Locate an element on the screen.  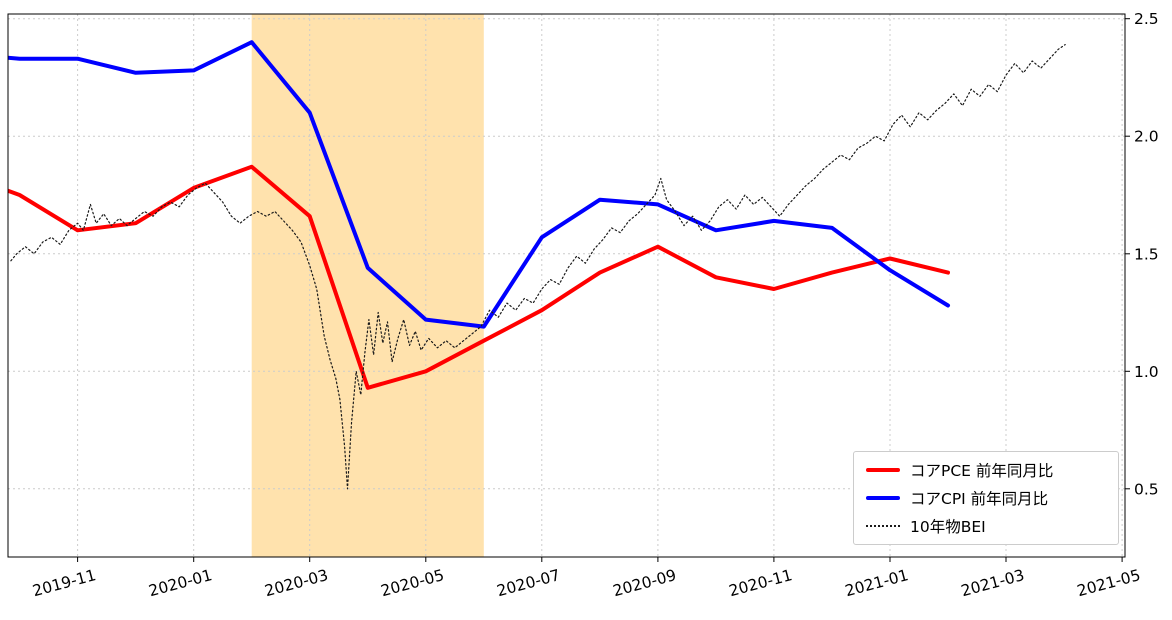
svg-text: 2021-05 is located at coordinates (1108, 583).